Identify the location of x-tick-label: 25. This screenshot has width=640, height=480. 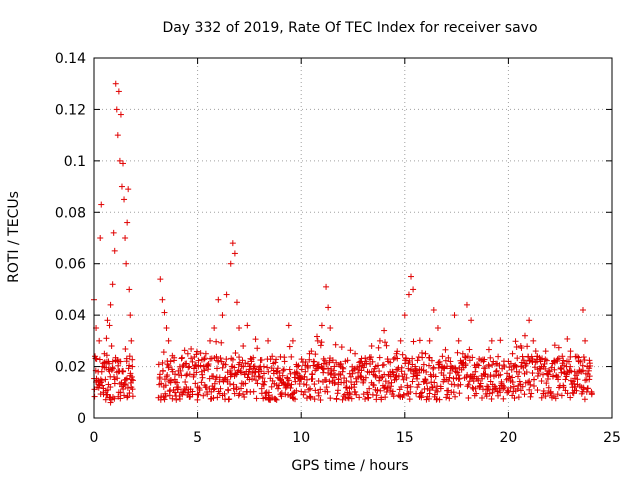
(612, 438).